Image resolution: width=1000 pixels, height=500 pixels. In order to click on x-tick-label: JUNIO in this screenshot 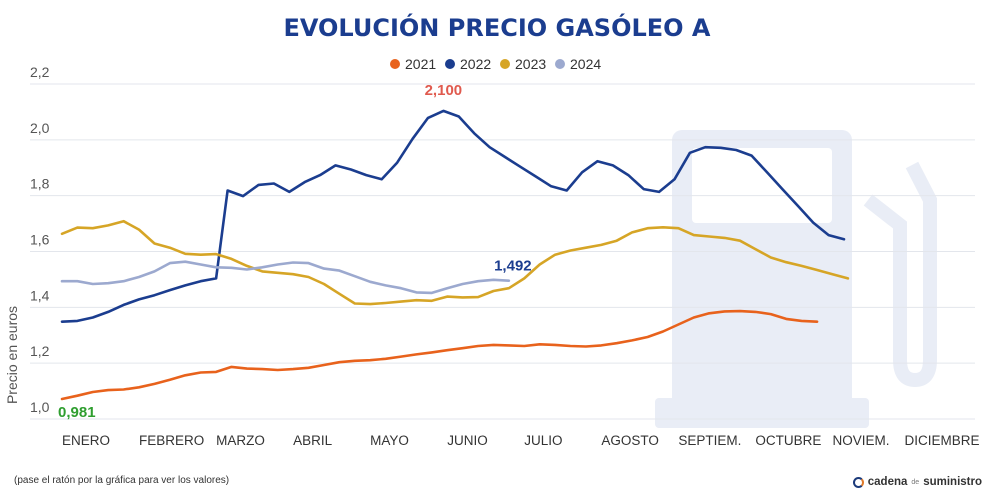, I will do `click(467, 440)`.